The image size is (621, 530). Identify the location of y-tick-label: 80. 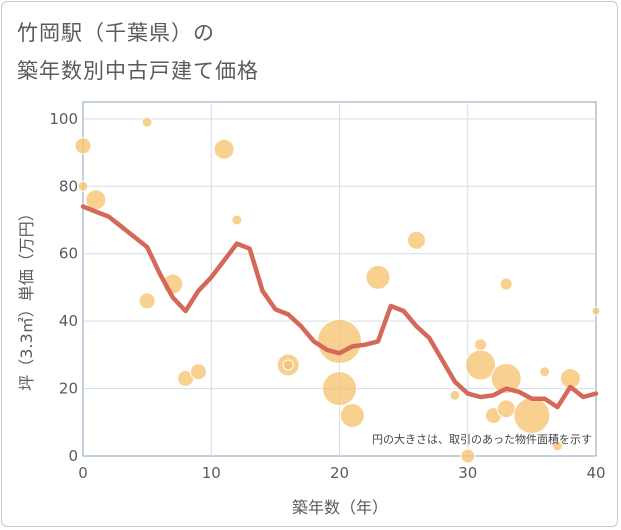
(68, 186).